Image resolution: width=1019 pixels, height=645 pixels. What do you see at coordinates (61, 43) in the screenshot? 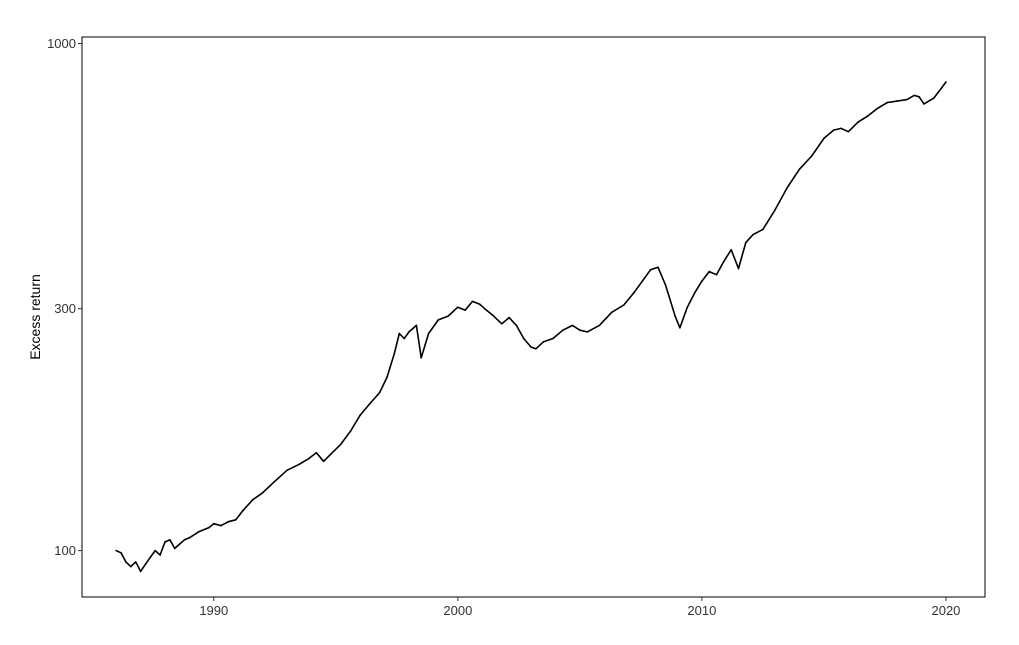
I see `y-tick-label: 1000` at bounding box center [61, 43].